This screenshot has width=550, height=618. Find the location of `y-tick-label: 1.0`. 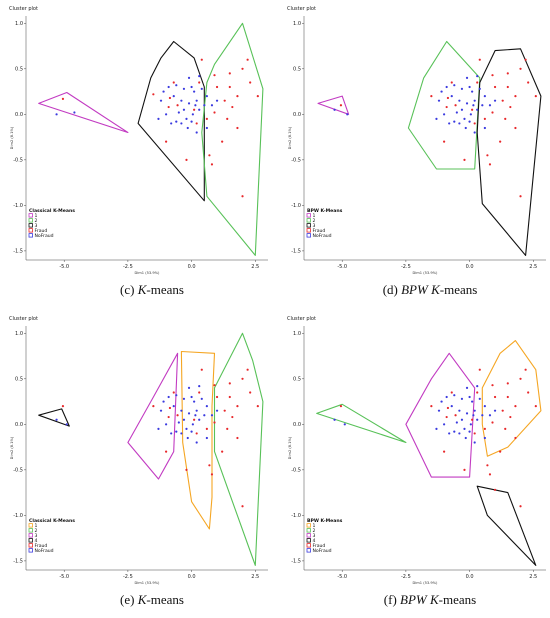

y-tick-label: 1.0 is located at coordinates (19, 24).